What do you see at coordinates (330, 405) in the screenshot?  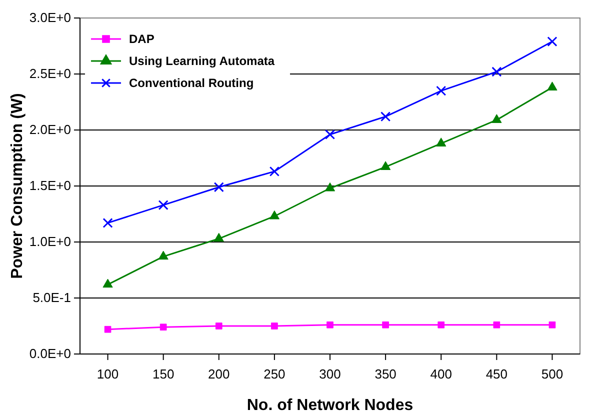 I see `x-axis-title: No. of Network Nodes` at bounding box center [330, 405].